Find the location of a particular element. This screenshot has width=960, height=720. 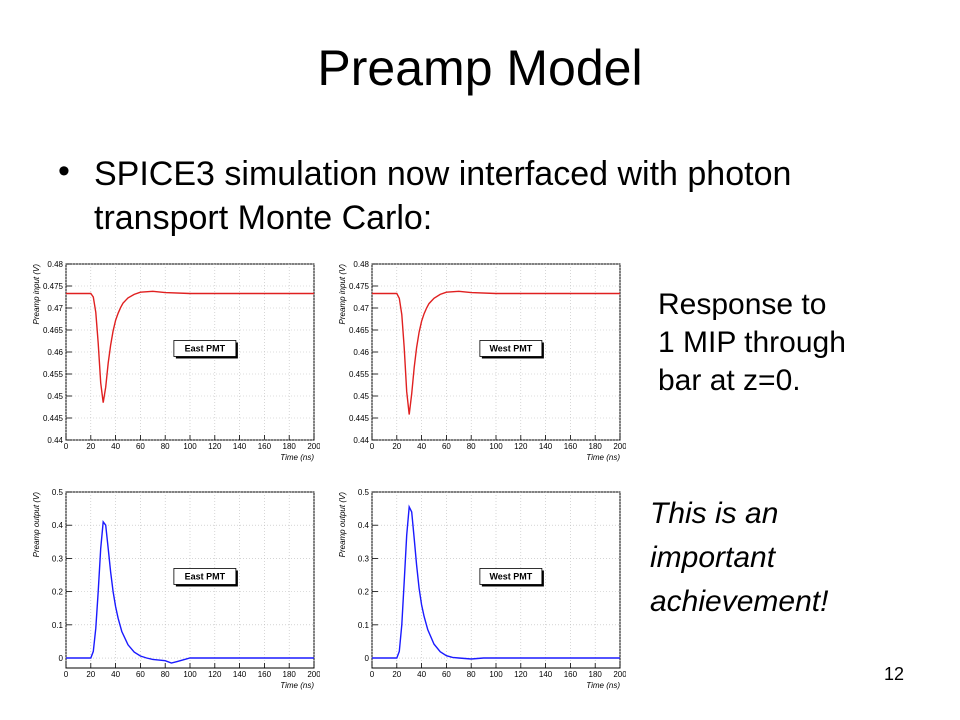

achievement-note: This is an important achievement! is located at coordinates (739, 557).